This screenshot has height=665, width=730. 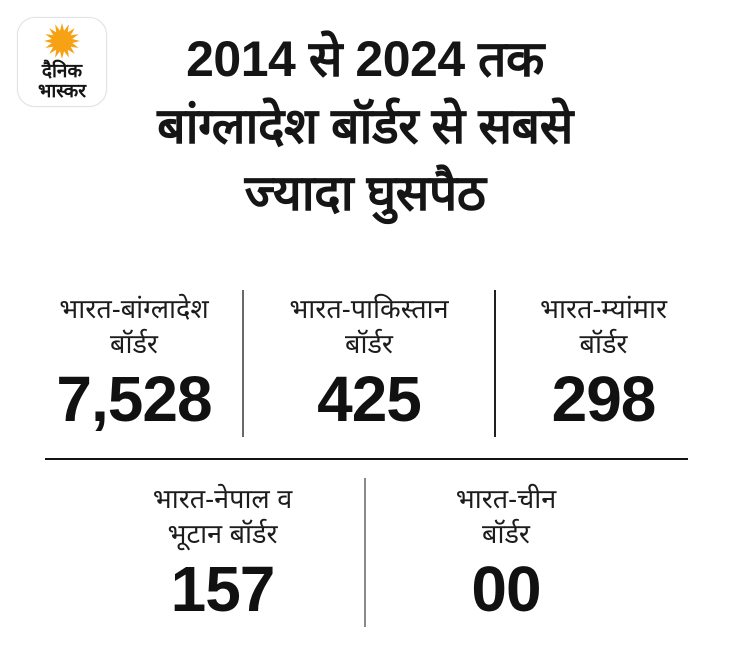 I want to click on stat-label: भारत-पाकिस्तान, so click(x=369, y=309).